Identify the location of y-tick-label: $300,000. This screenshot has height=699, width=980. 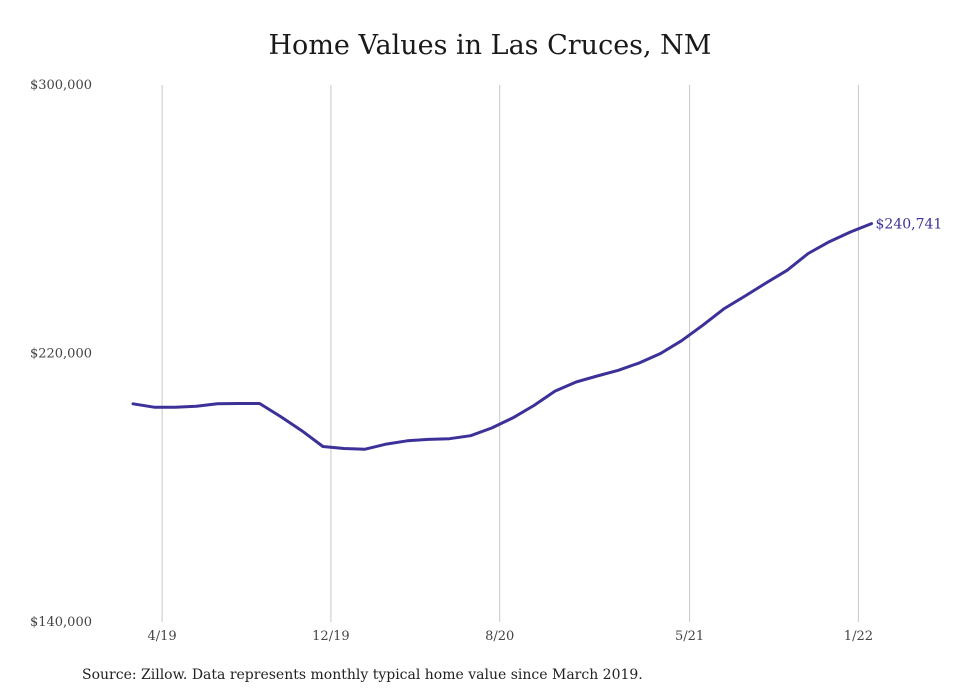
(61, 85).